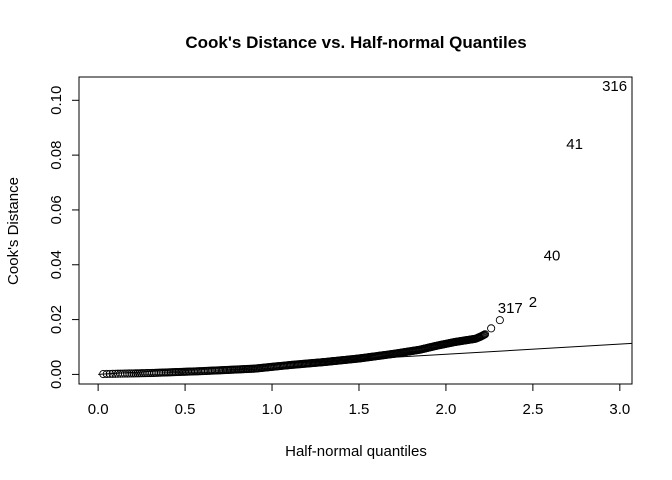 The width and height of the screenshot is (672, 480). What do you see at coordinates (56, 374) in the screenshot?
I see `y-tick-label: 0.00` at bounding box center [56, 374].